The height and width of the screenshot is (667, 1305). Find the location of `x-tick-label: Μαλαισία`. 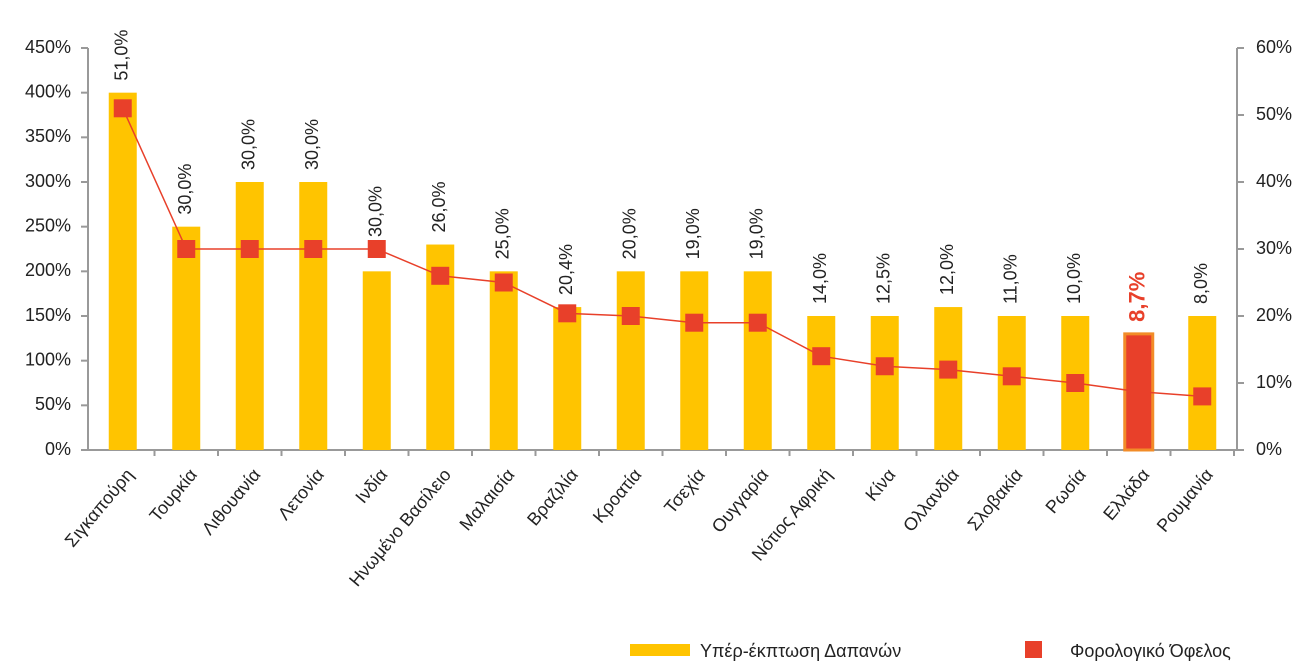

x-tick-label: Μαλαισία is located at coordinates (487, 500).